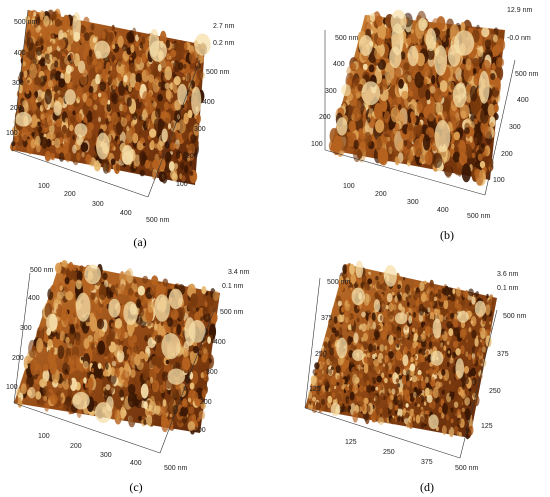  I want to click on surface-texture-d, so click(400, 350).